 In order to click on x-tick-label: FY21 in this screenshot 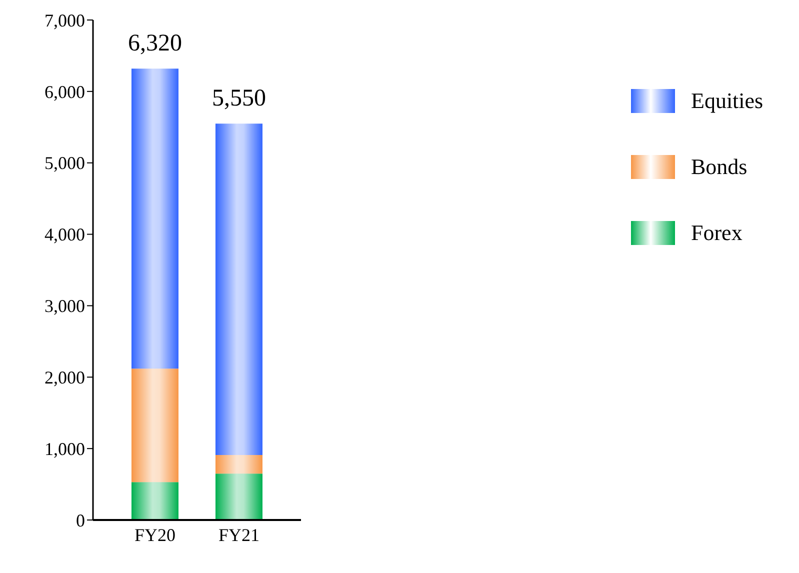, I will do `click(239, 534)`.